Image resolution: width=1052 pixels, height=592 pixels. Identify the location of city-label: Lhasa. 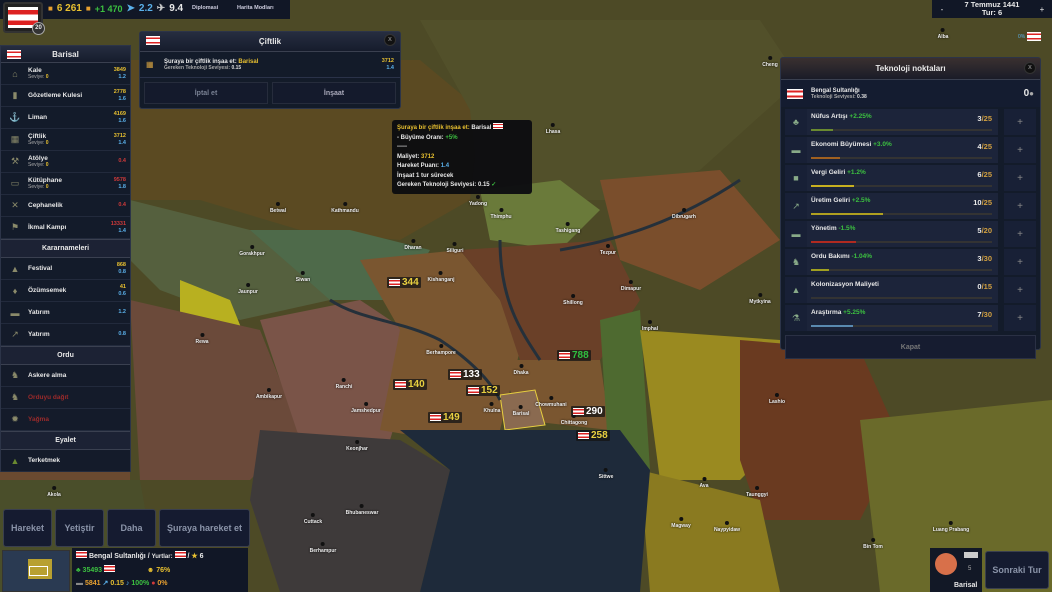
(553, 129).